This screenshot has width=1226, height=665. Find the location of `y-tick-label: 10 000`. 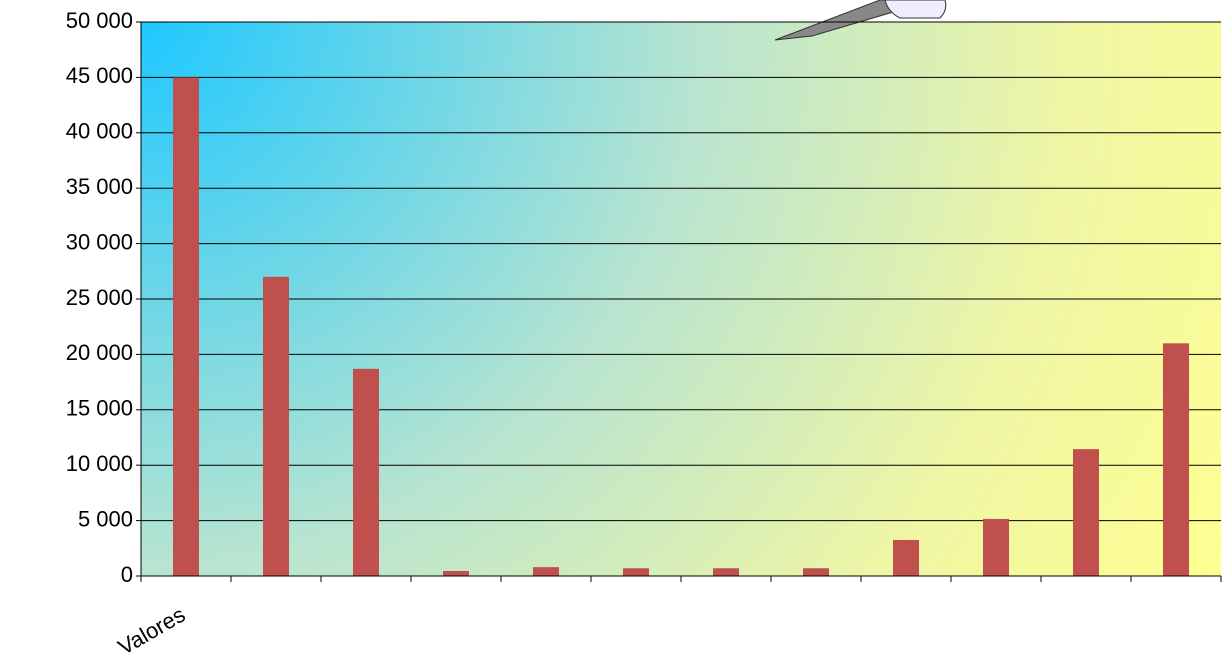

y-tick-label: 10 000 is located at coordinates (99, 463).